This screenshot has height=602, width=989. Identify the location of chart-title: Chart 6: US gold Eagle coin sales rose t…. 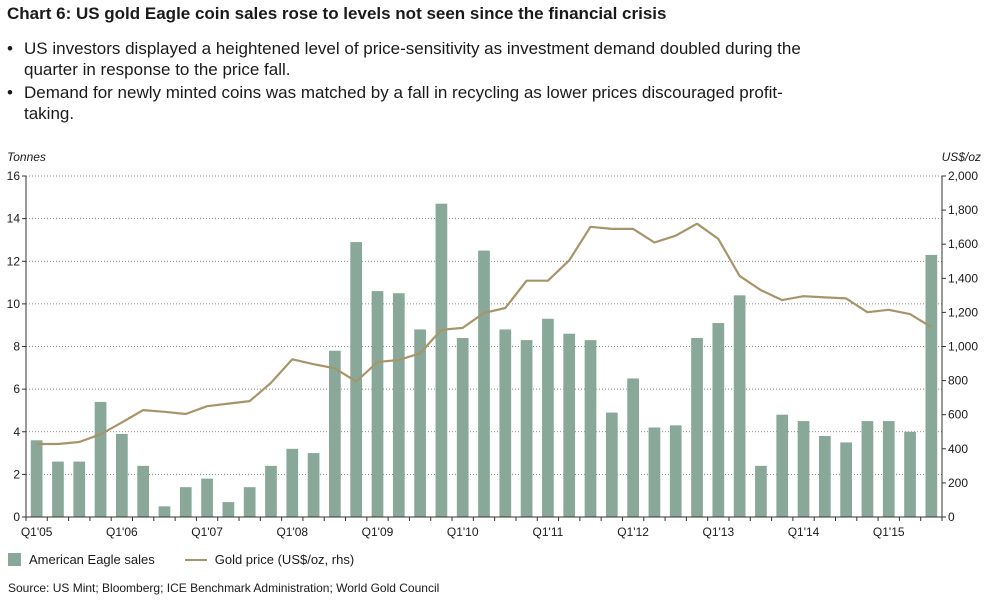
(337, 13).